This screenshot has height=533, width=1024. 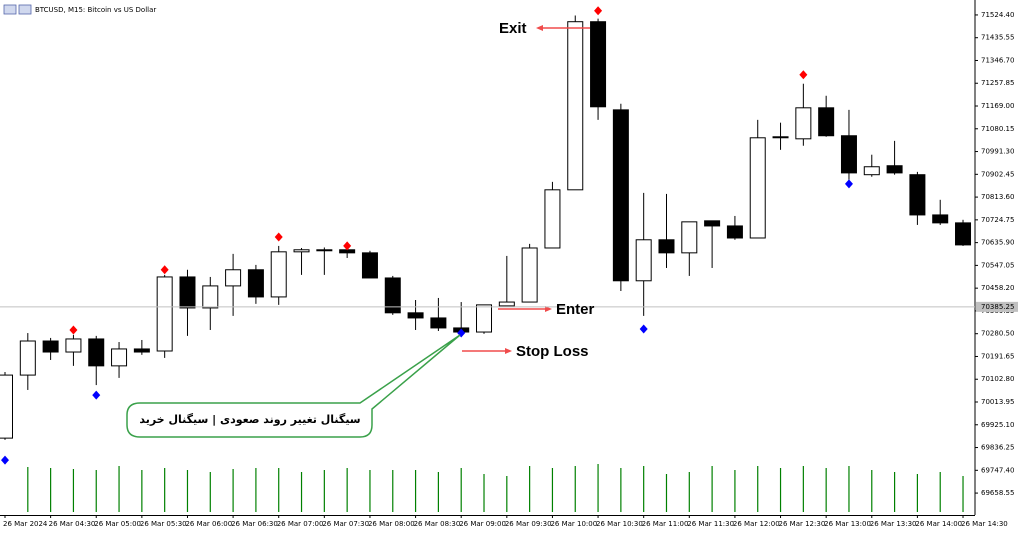 What do you see at coordinates (997, 265) in the screenshot?
I see `y-tick-label: 70547.05` at bounding box center [997, 265].